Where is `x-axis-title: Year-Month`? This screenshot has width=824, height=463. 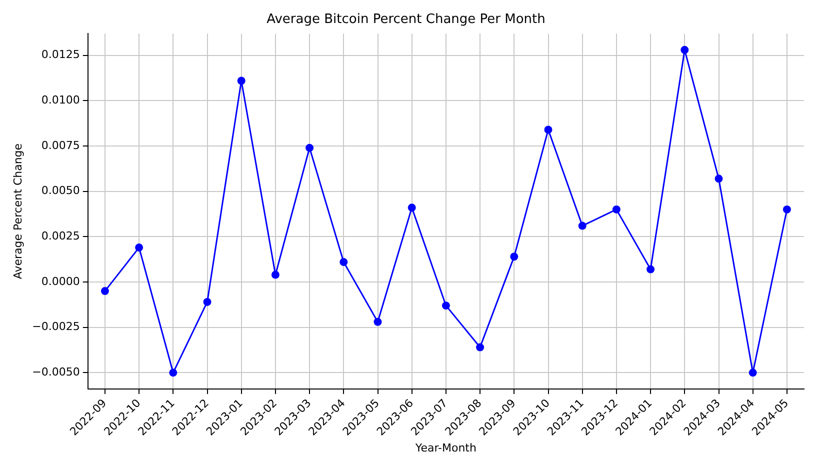 x-axis-title: Year-Month is located at coordinates (445, 447).